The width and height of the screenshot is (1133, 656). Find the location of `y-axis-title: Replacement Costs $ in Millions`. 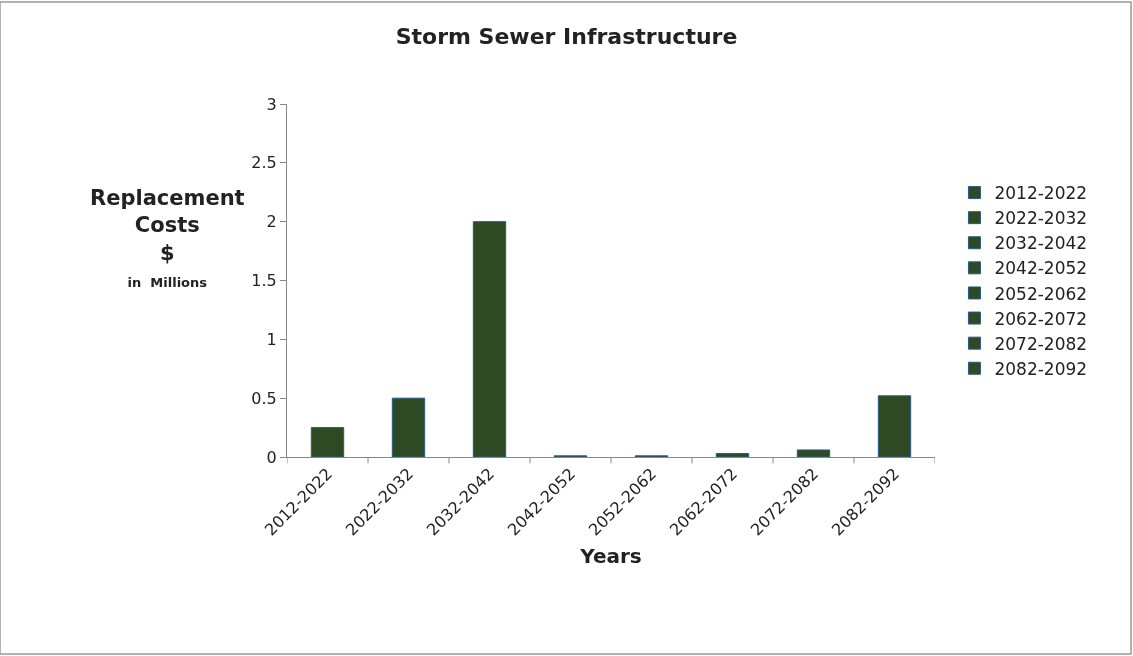

y-axis-title: Replacement Costs $ in Millions is located at coordinates (167, 238).